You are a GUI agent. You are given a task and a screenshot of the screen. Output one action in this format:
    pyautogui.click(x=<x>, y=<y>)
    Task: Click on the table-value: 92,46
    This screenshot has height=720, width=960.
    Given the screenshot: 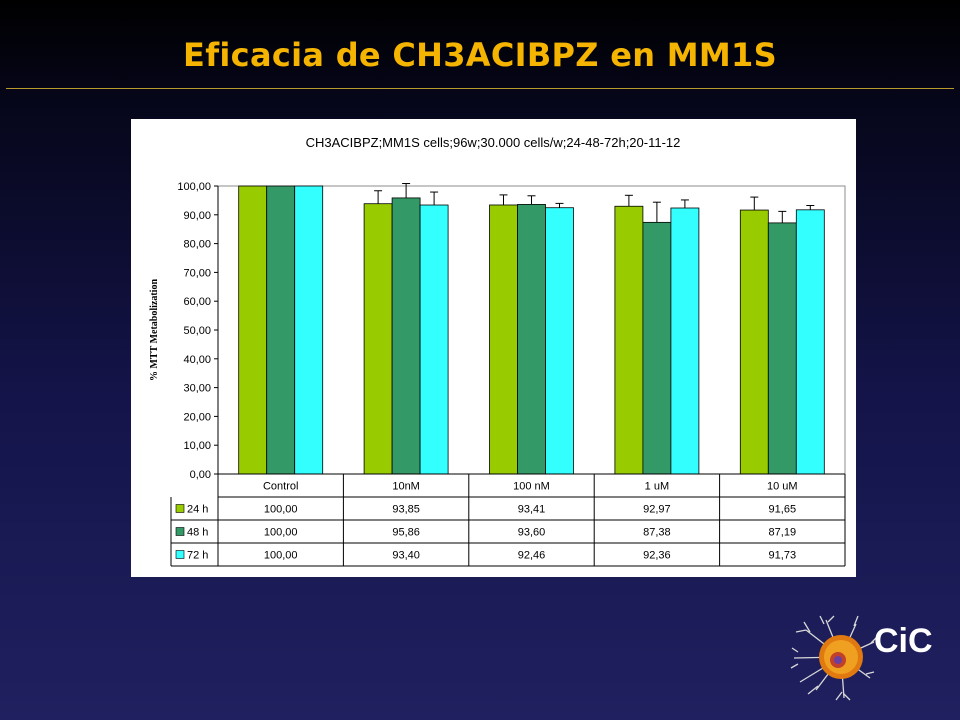 What is the action you would take?
    pyautogui.click(x=532, y=556)
    